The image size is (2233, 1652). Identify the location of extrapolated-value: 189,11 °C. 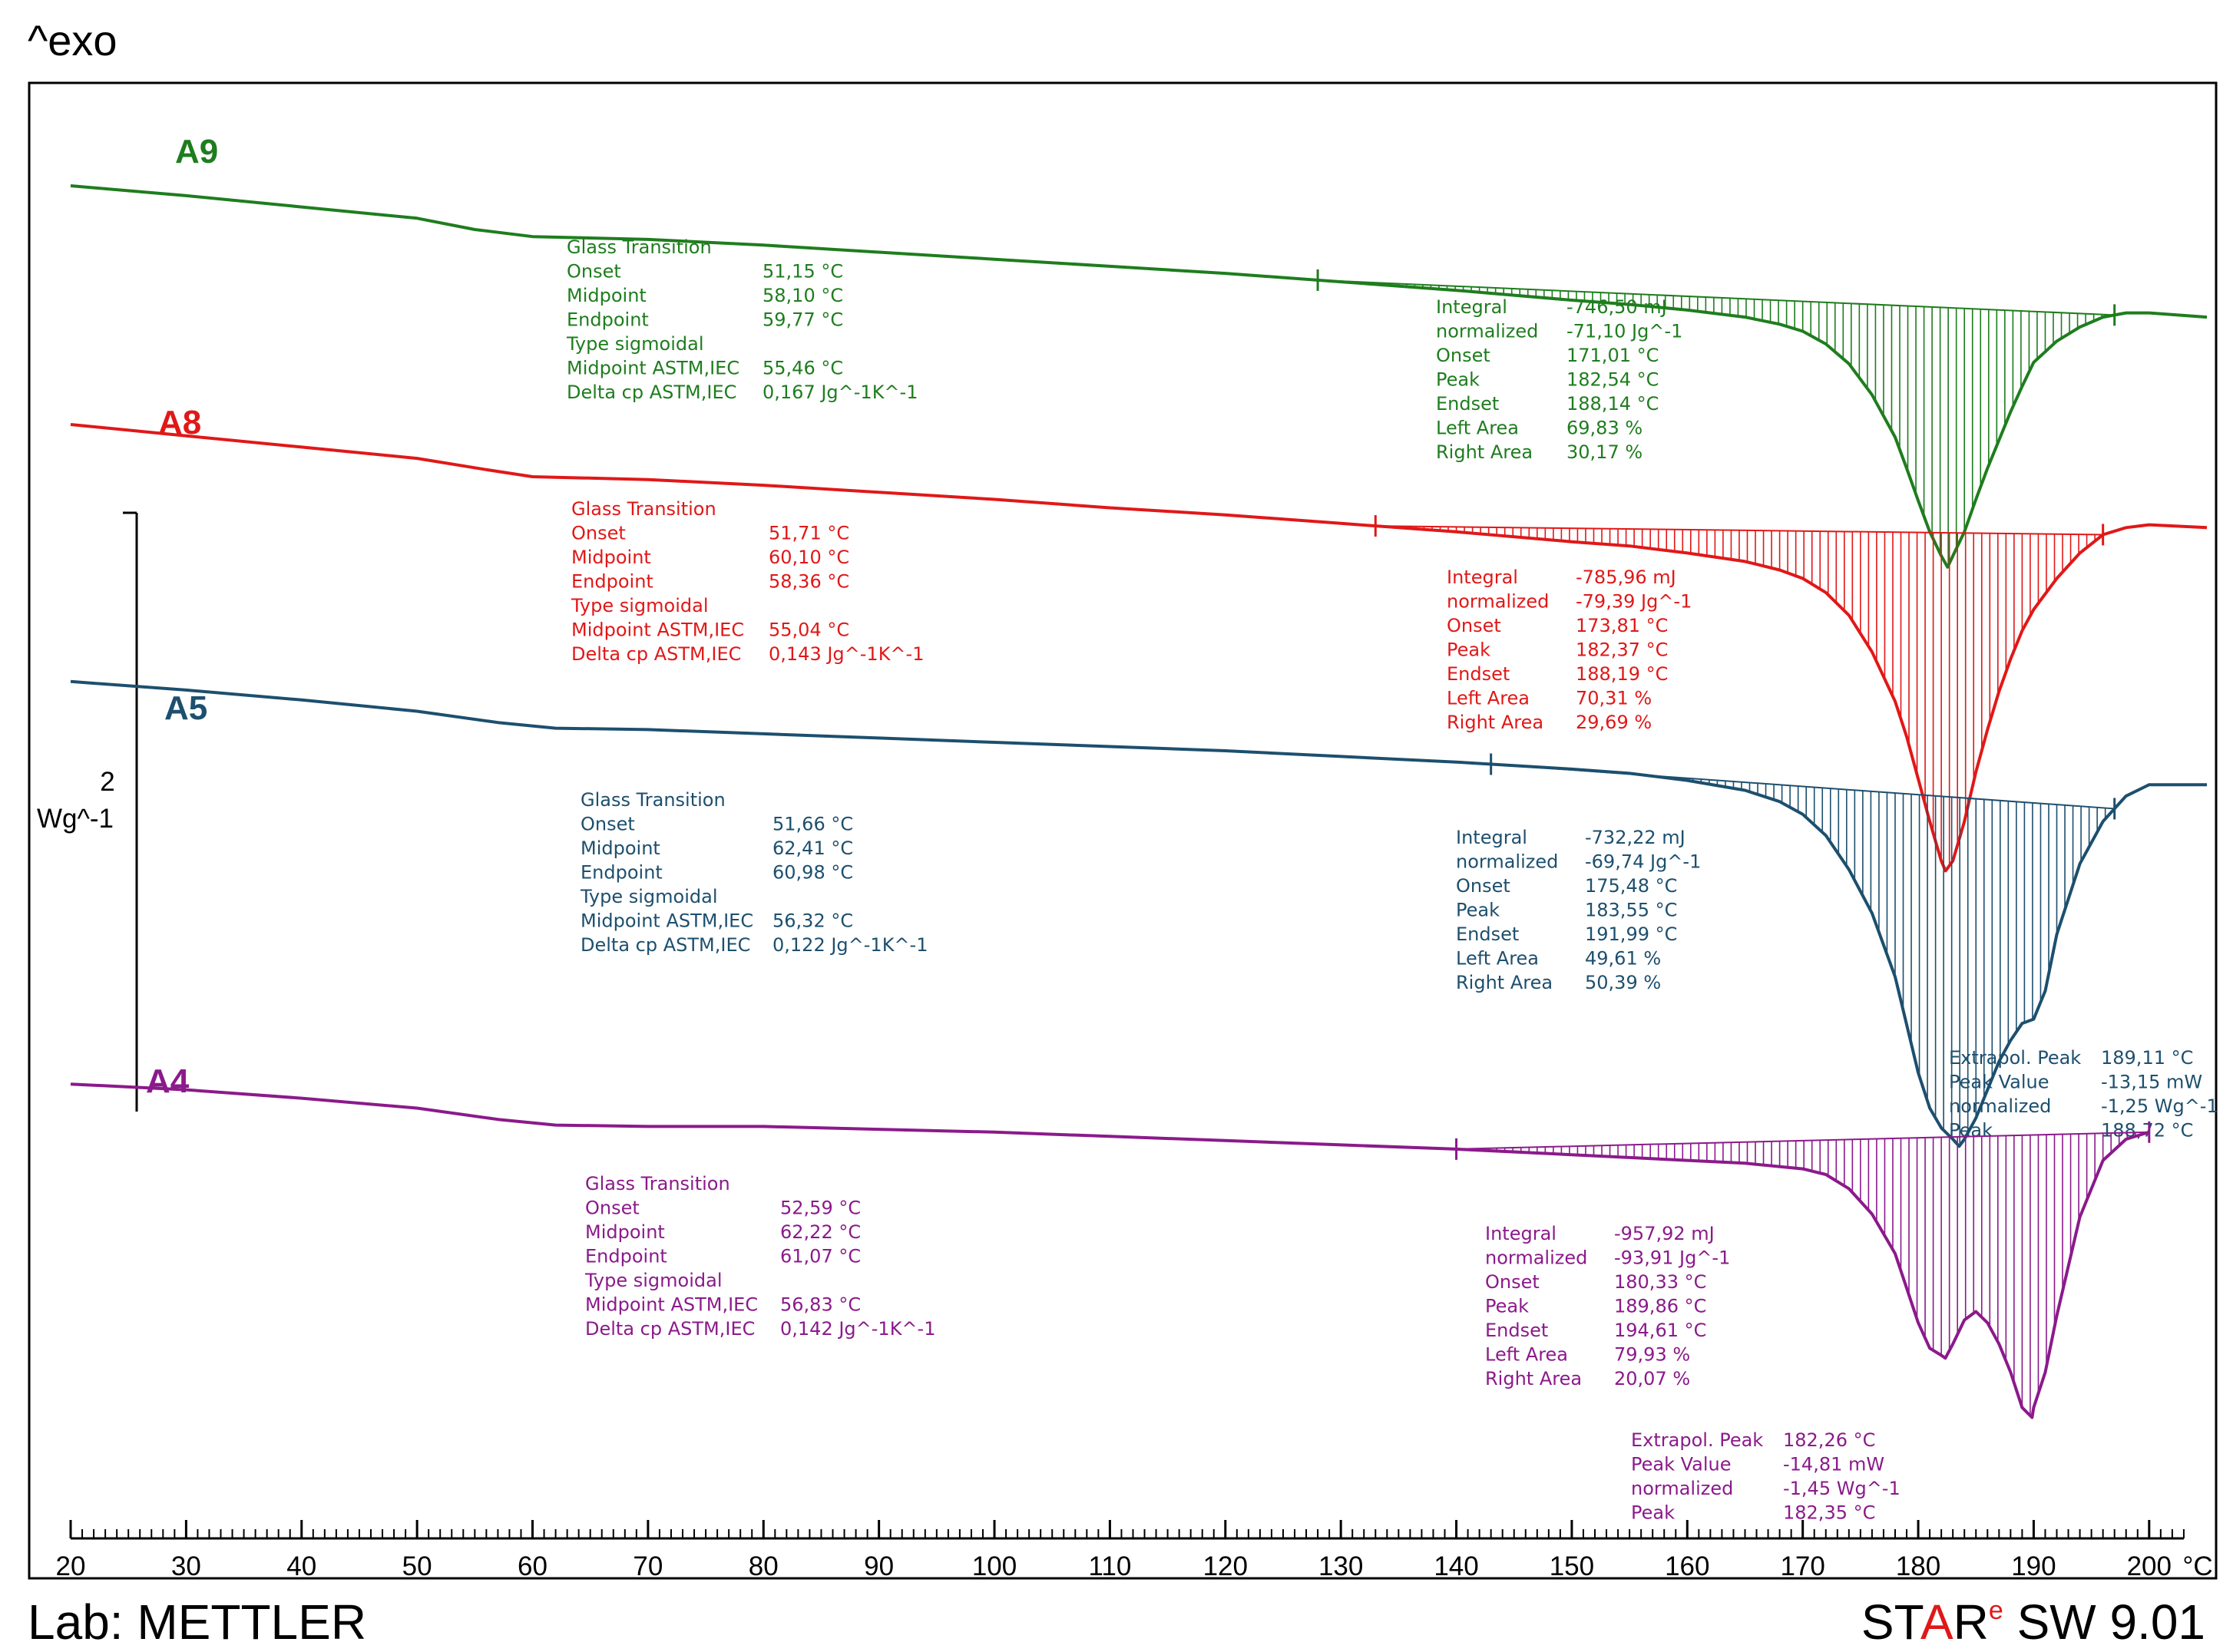
(2147, 1058).